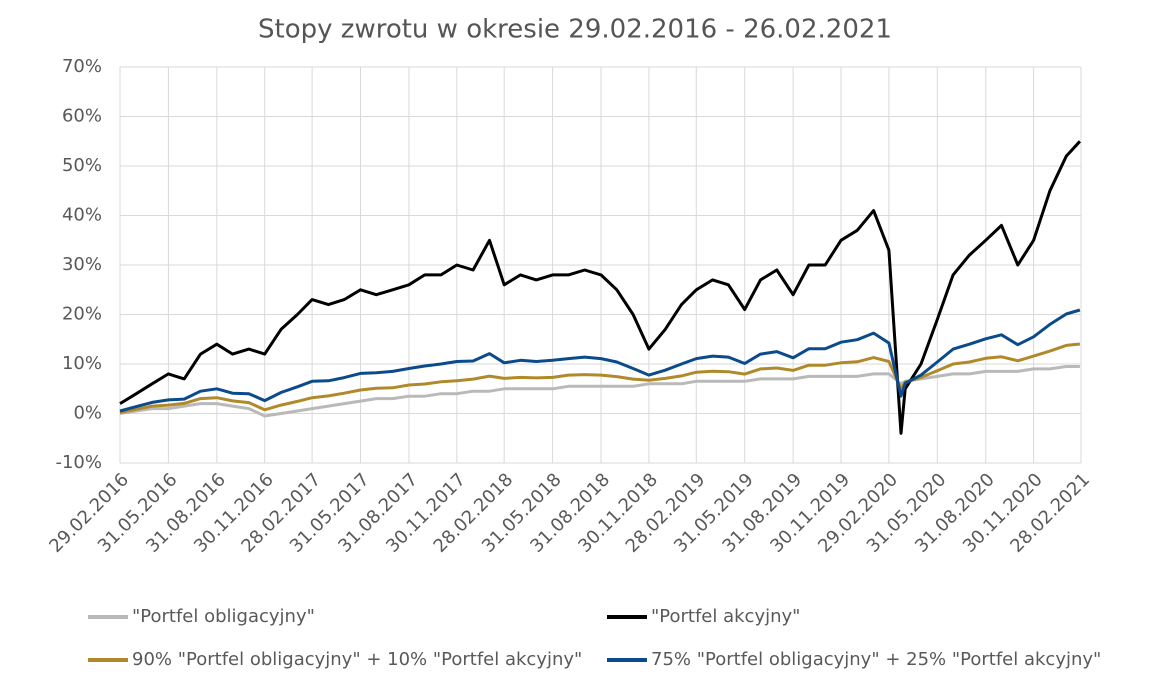 The image size is (1150, 682). Describe the element at coordinates (82, 165) in the screenshot. I see `y-tick-label: 50%` at that location.